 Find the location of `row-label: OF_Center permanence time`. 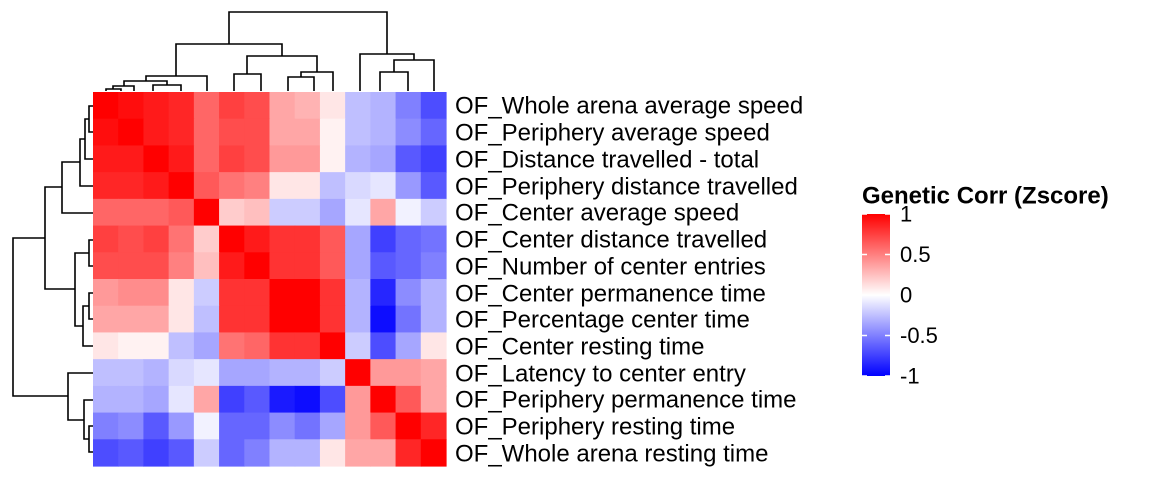

row-label: OF_Center permanence time is located at coordinates (610, 294).